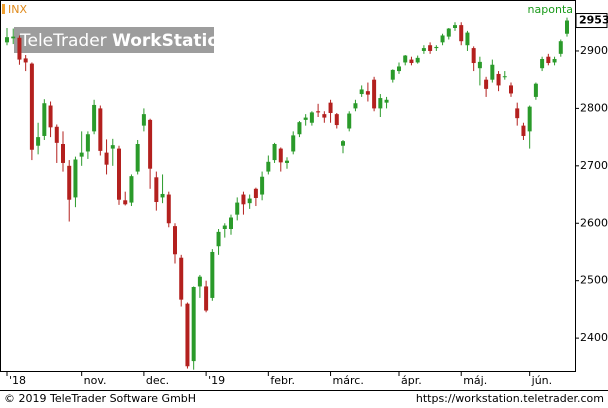 The height and width of the screenshot is (408, 608). Describe the element at coordinates (594, 165) in the screenshot. I see `y-tick-label: 2700` at that location.